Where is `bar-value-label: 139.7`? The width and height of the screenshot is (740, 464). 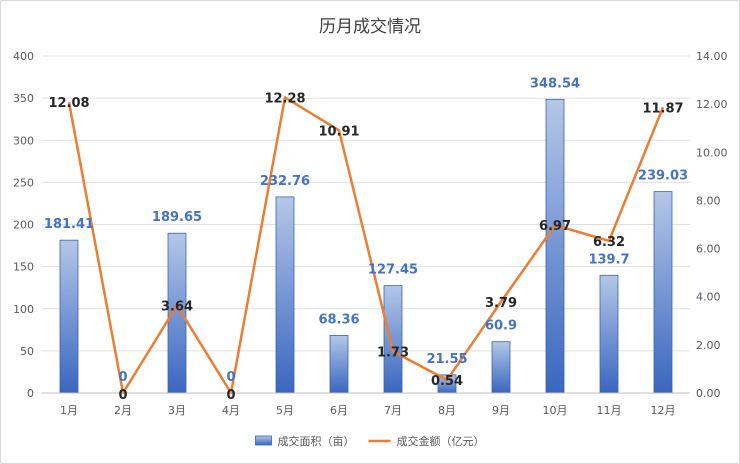 bar-value-label: 139.7 is located at coordinates (608, 259).